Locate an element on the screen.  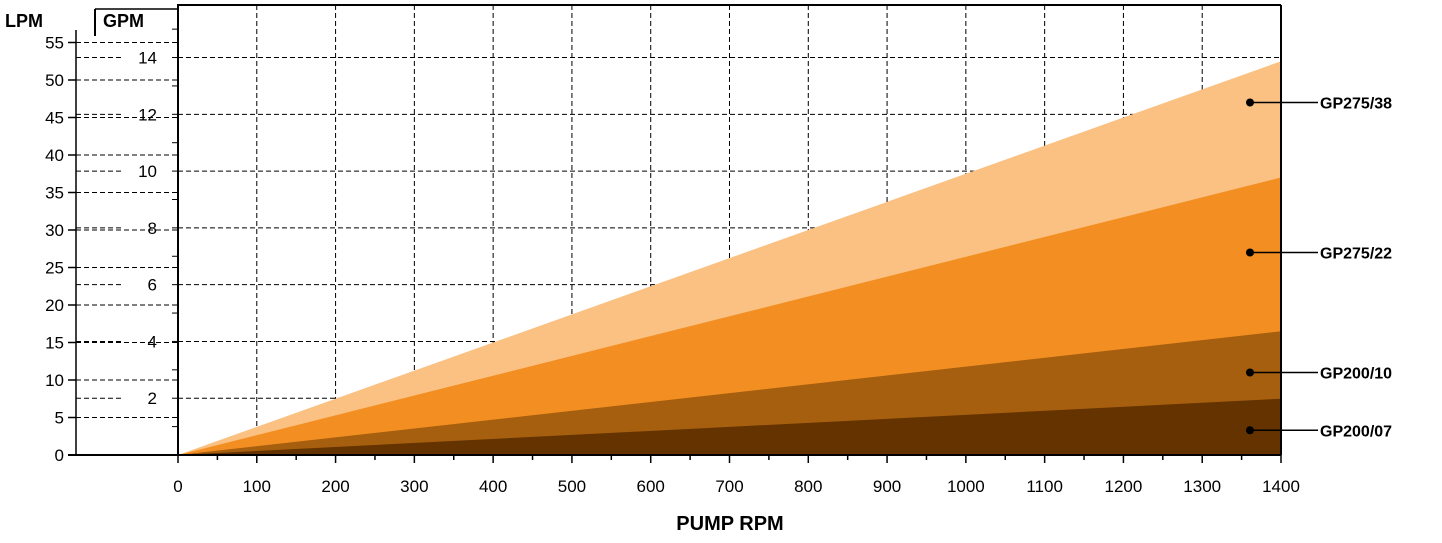
lpm-tick-label: 0 is located at coordinates (59, 455).